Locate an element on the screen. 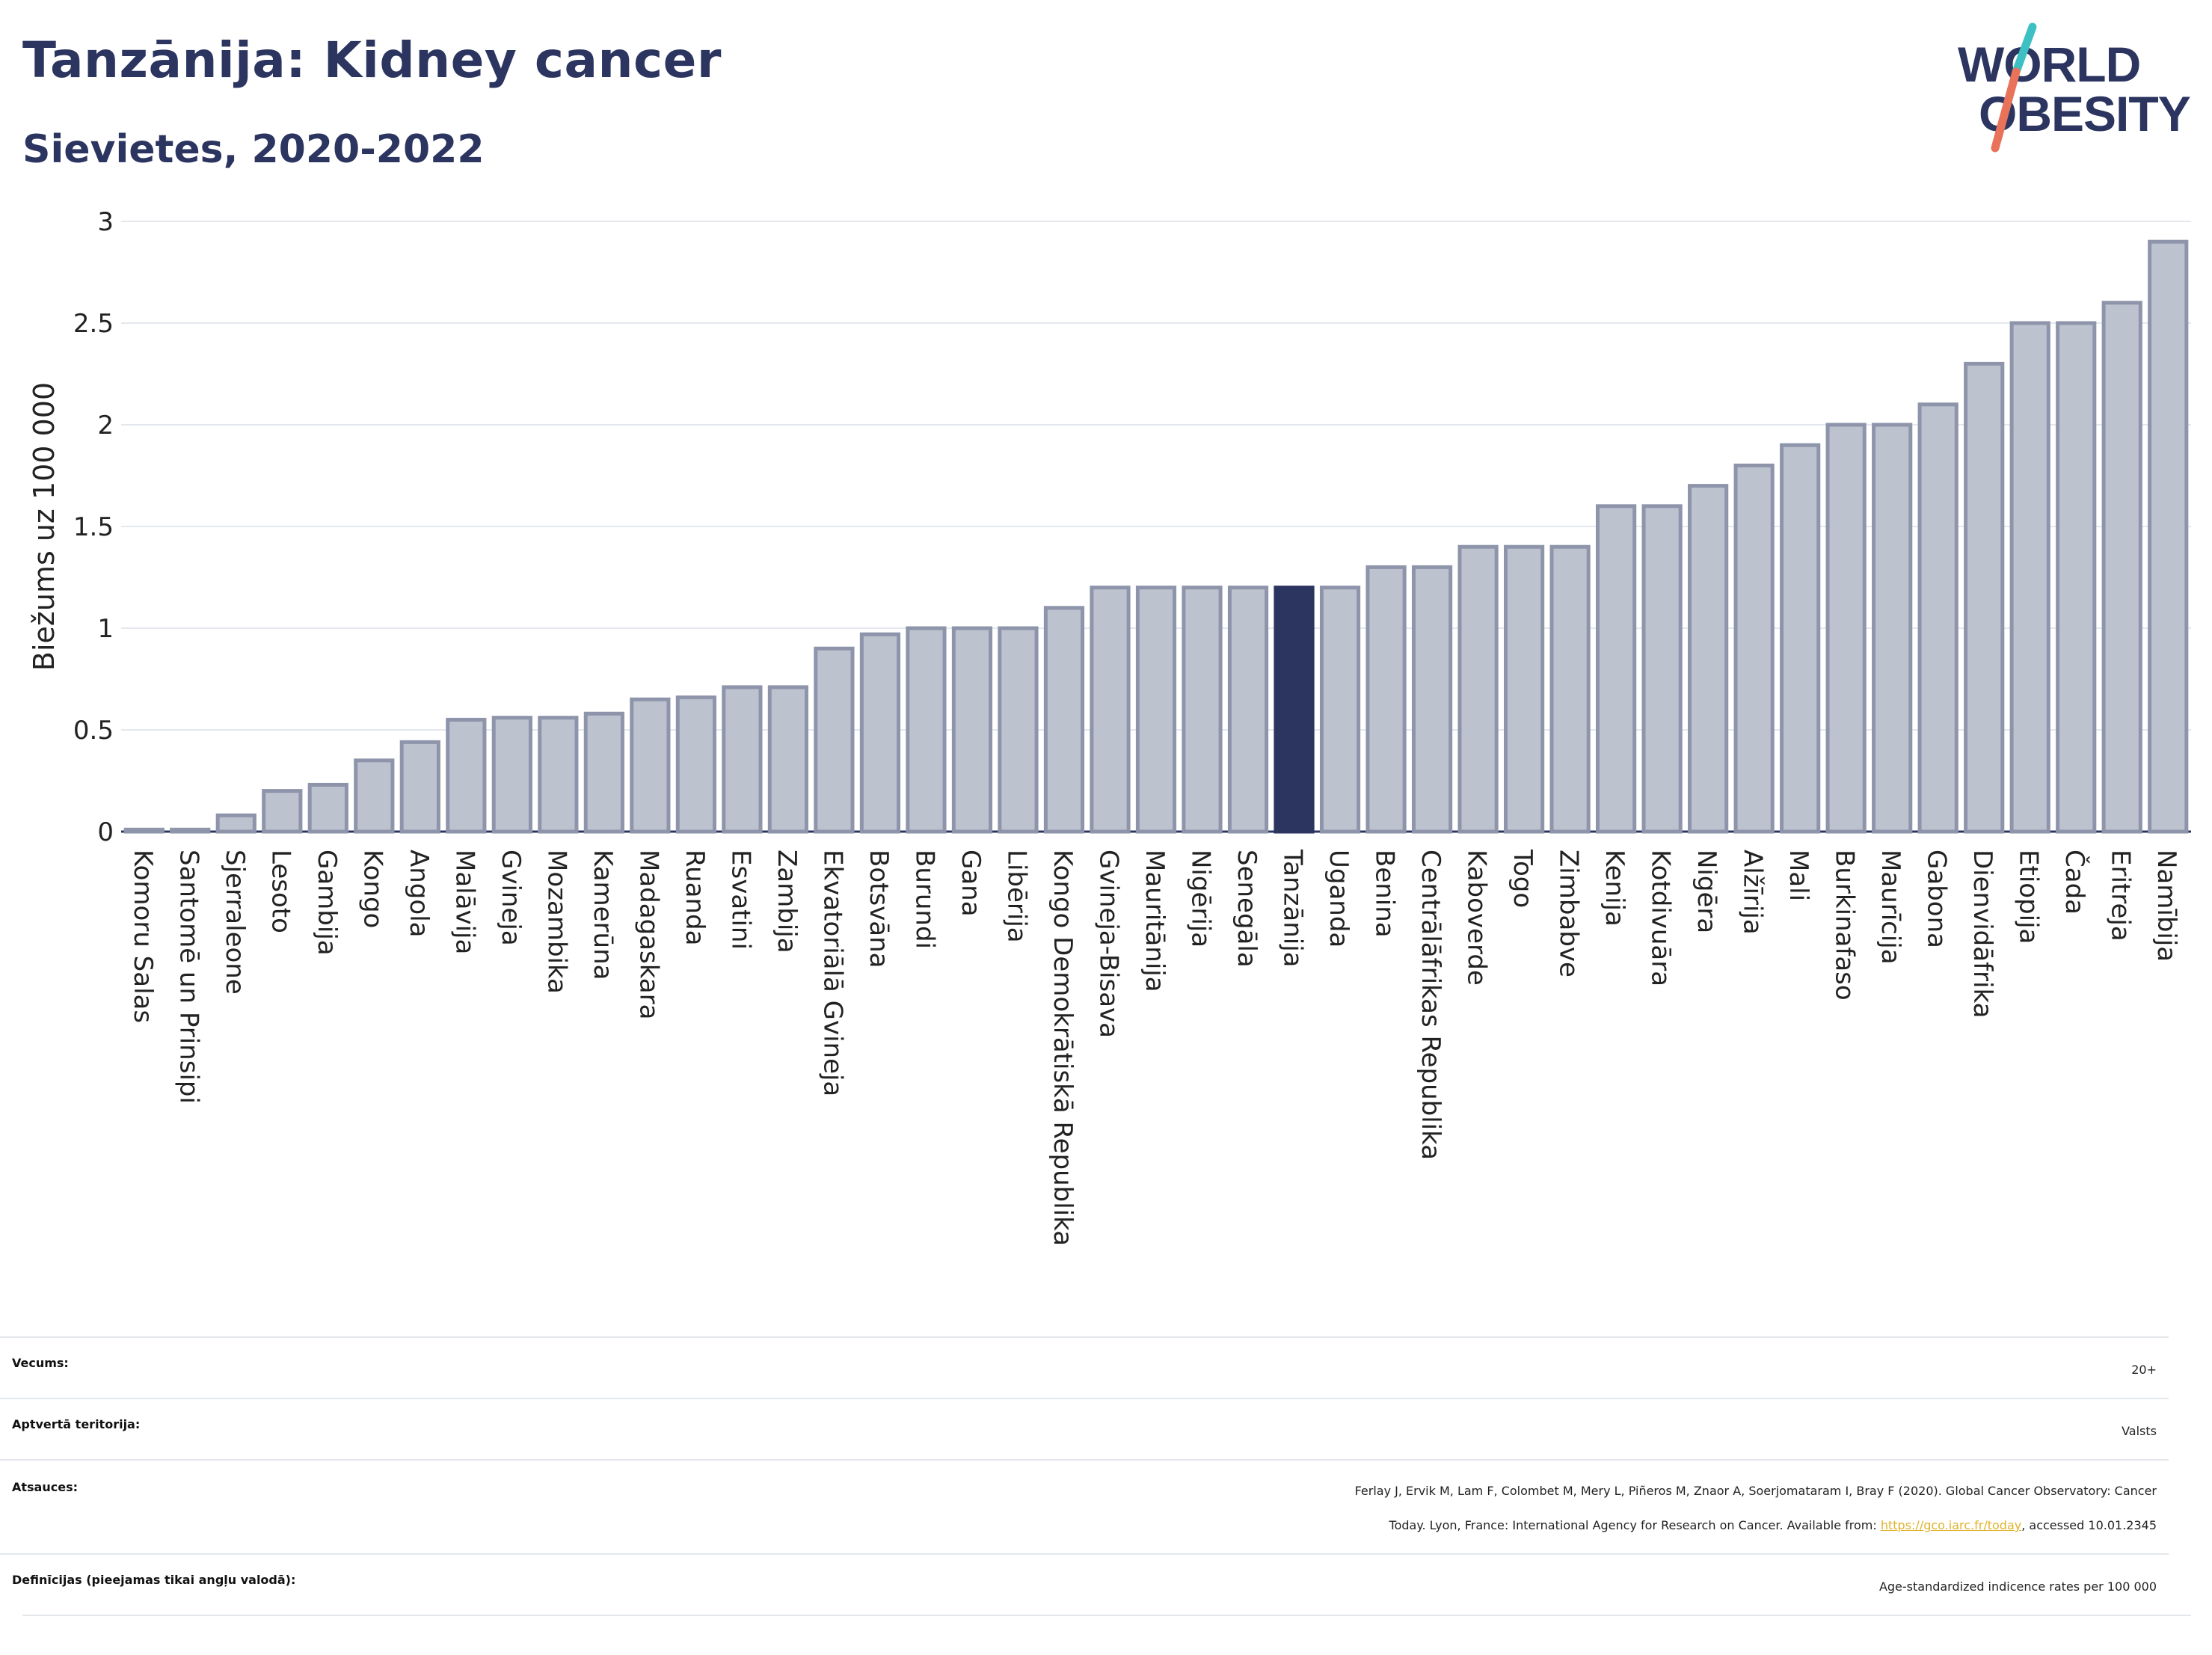 The image size is (2212, 1655). x-tick-label: Esvatini is located at coordinates (740, 900).